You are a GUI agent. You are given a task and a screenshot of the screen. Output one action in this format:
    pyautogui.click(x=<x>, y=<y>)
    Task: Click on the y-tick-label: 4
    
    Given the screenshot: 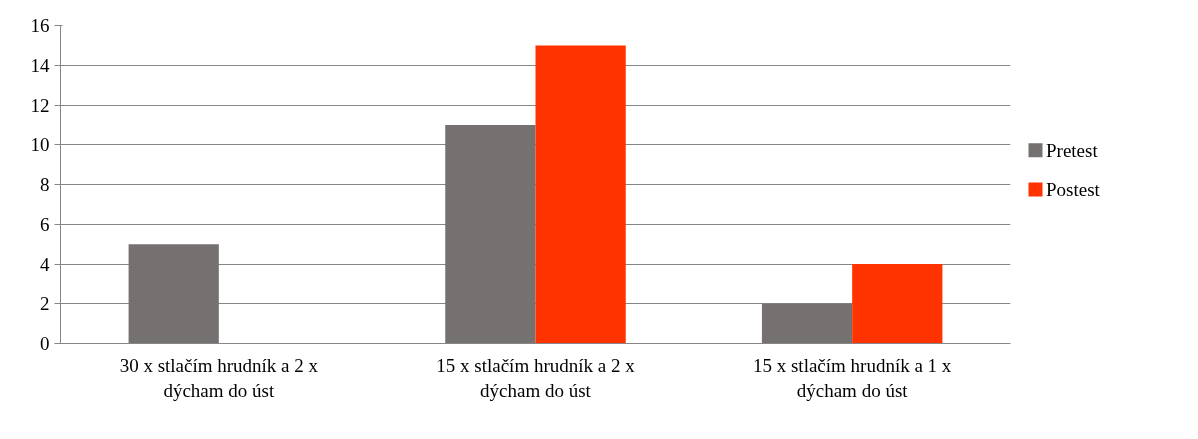 What is the action you would take?
    pyautogui.click(x=45, y=264)
    